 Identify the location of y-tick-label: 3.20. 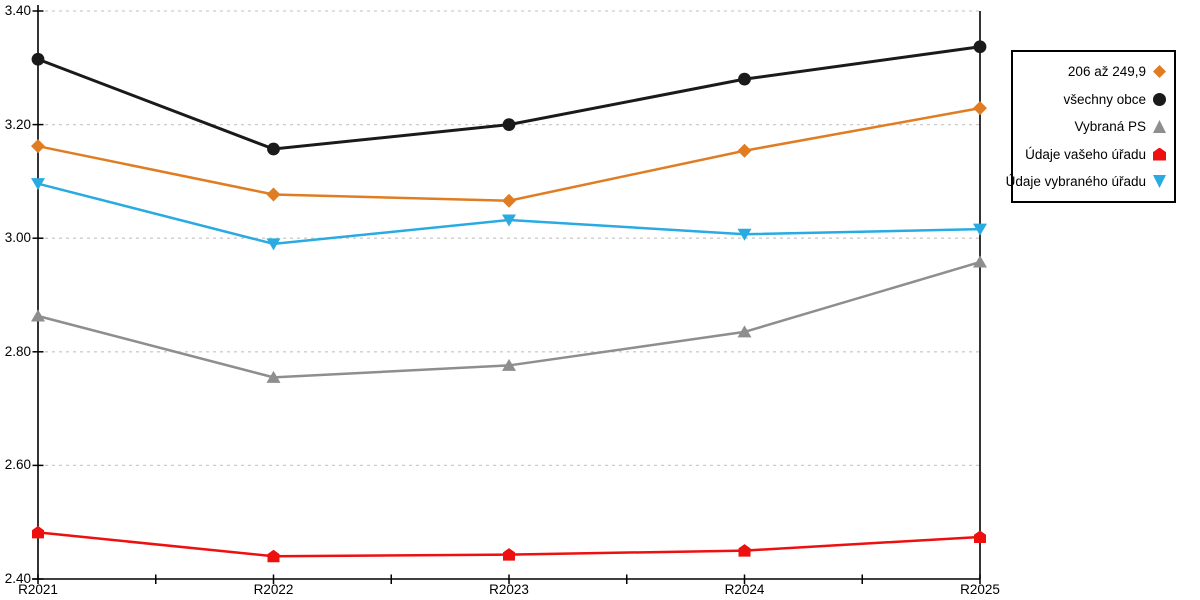
(17, 124).